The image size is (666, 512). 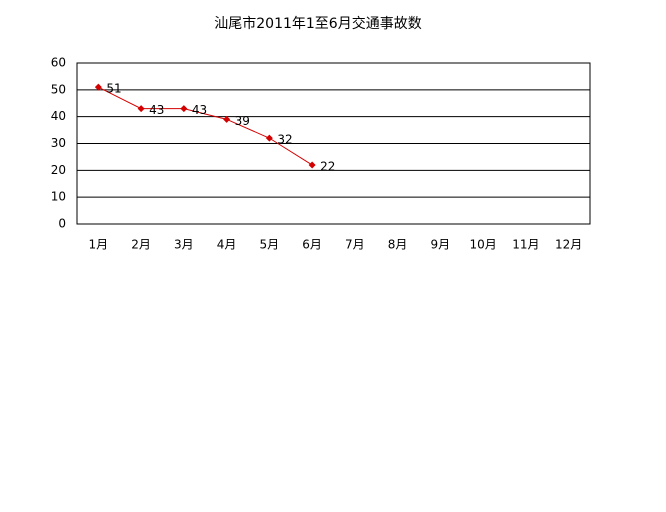 I want to click on x-tick-label: 11月, so click(x=525, y=245).